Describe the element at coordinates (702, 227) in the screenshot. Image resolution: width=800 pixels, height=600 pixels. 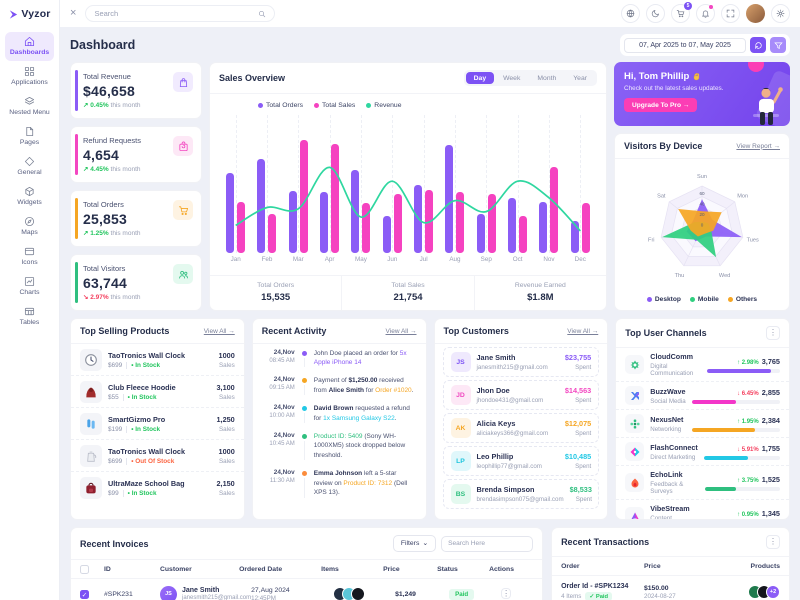
I see `radar-wrap: Sun Mon Tues Wed Thu Fri Sat 0 20 40 60` at that location.